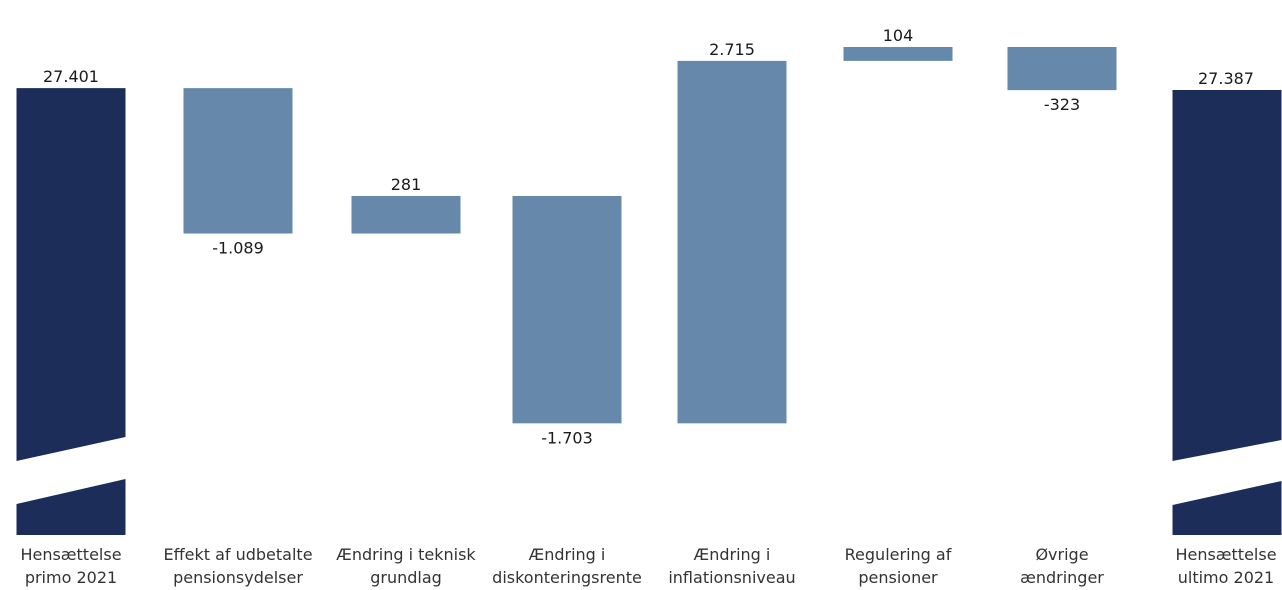 The width and height of the screenshot is (1282, 590). What do you see at coordinates (567, 437) in the screenshot?
I see `value-label-3: -1.703` at bounding box center [567, 437].